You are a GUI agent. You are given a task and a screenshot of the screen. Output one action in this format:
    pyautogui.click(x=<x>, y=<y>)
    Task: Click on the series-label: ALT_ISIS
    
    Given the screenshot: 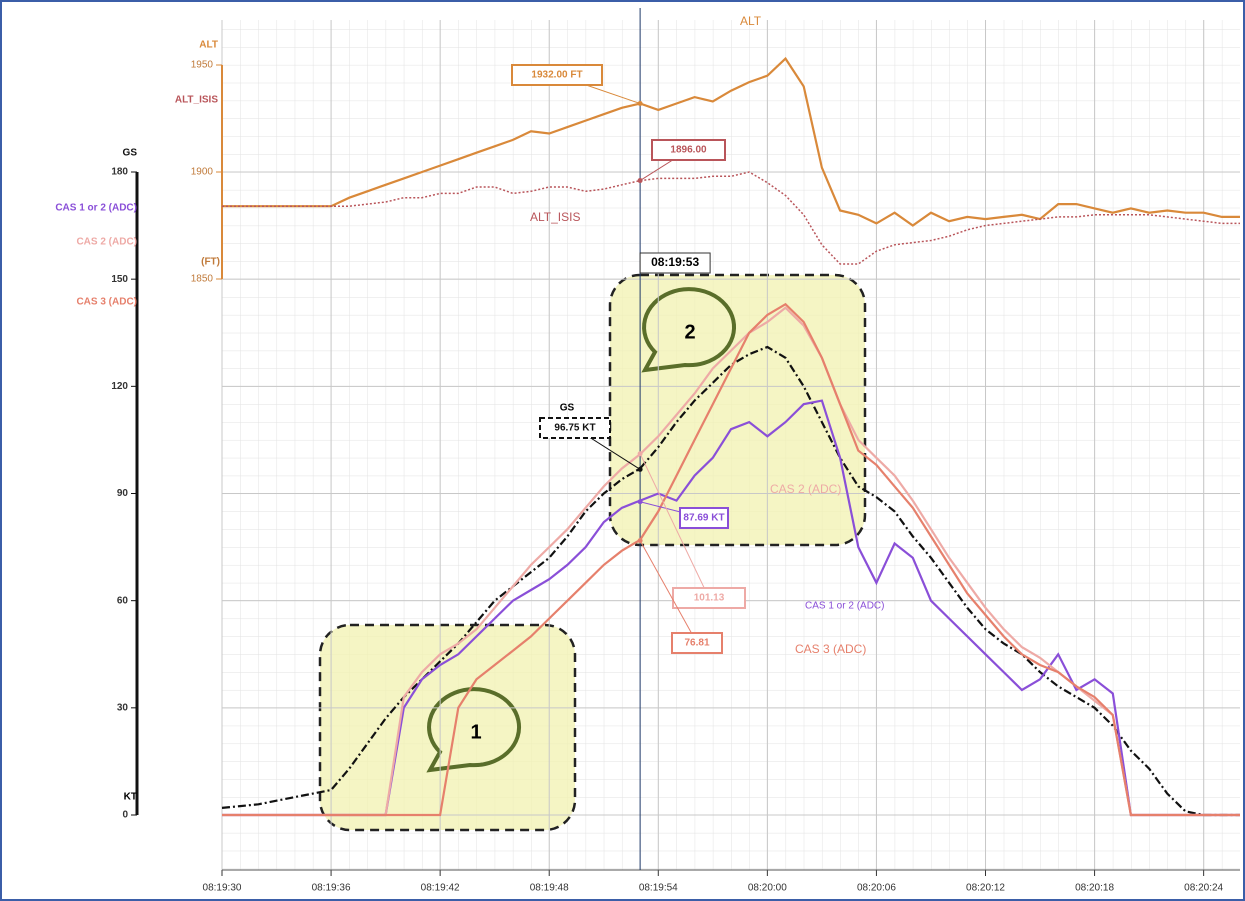 What is the action you would take?
    pyautogui.click(x=555, y=217)
    